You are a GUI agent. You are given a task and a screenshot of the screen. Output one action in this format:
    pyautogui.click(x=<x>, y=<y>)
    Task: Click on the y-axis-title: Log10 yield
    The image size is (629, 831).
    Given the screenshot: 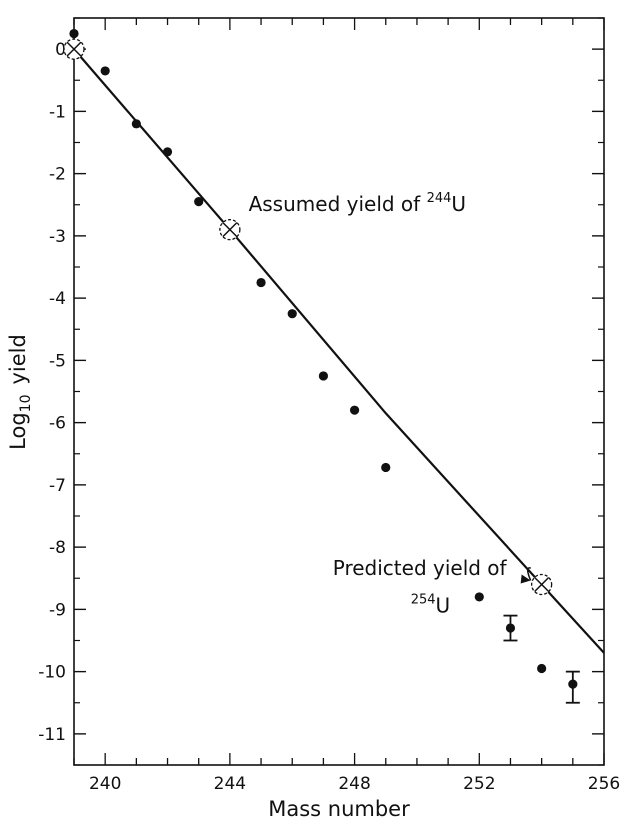 What is the action you would take?
    pyautogui.click(x=20, y=392)
    